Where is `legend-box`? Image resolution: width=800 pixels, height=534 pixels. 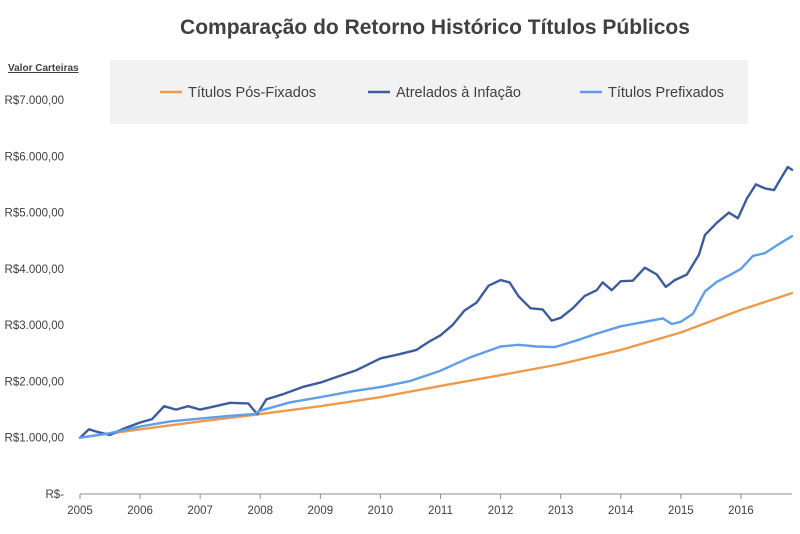
legend-box is located at coordinates (429, 92).